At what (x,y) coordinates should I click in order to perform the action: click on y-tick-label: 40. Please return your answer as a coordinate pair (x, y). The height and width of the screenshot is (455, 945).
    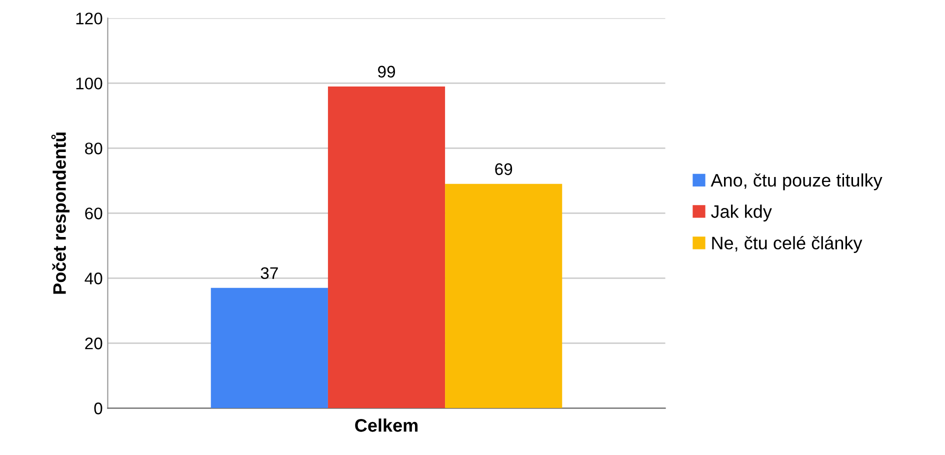
    Looking at the image, I should click on (93, 278).